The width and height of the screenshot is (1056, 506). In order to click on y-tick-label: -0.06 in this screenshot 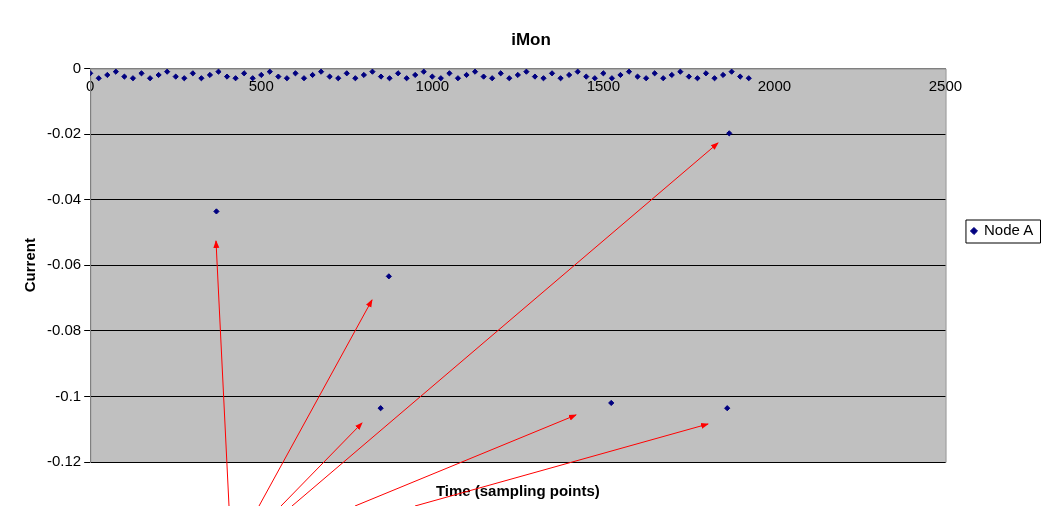, I will do `click(64, 264)`.